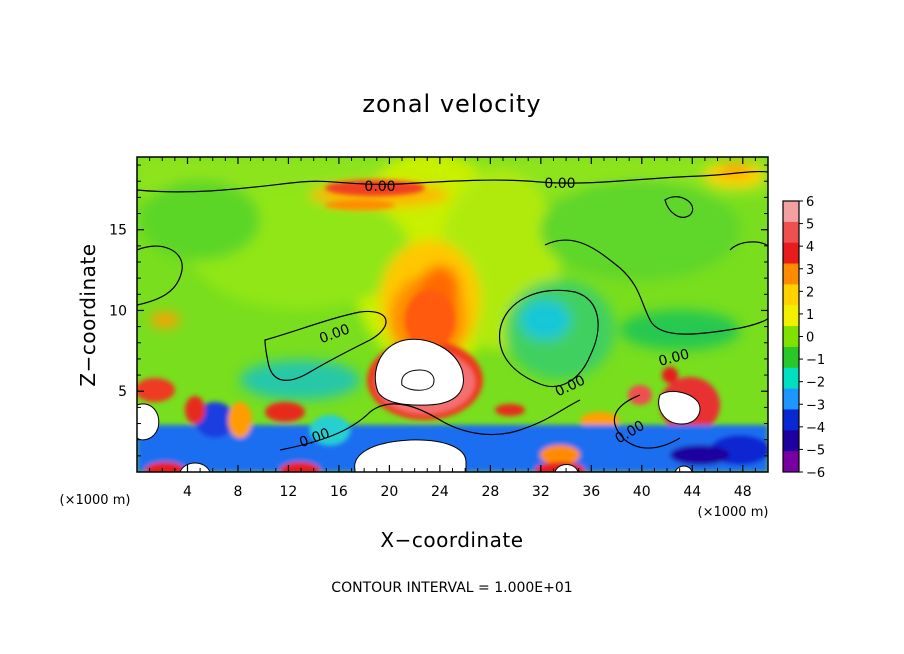  I want to click on y-tick-label: 5, so click(122, 392).